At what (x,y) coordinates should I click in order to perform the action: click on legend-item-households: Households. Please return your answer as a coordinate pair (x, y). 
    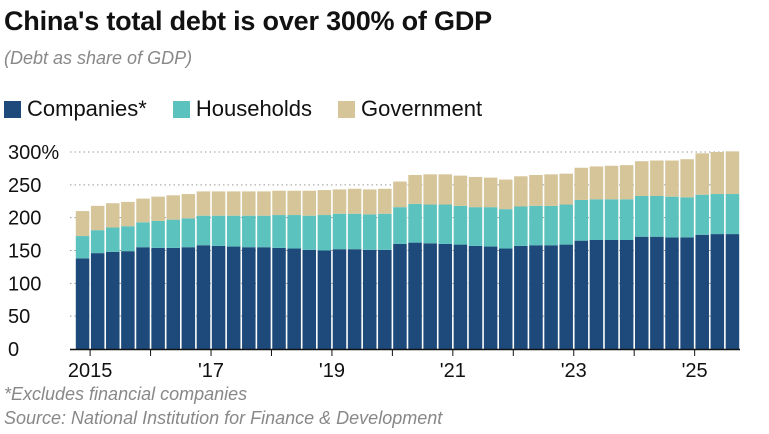
    Looking at the image, I should click on (242, 109).